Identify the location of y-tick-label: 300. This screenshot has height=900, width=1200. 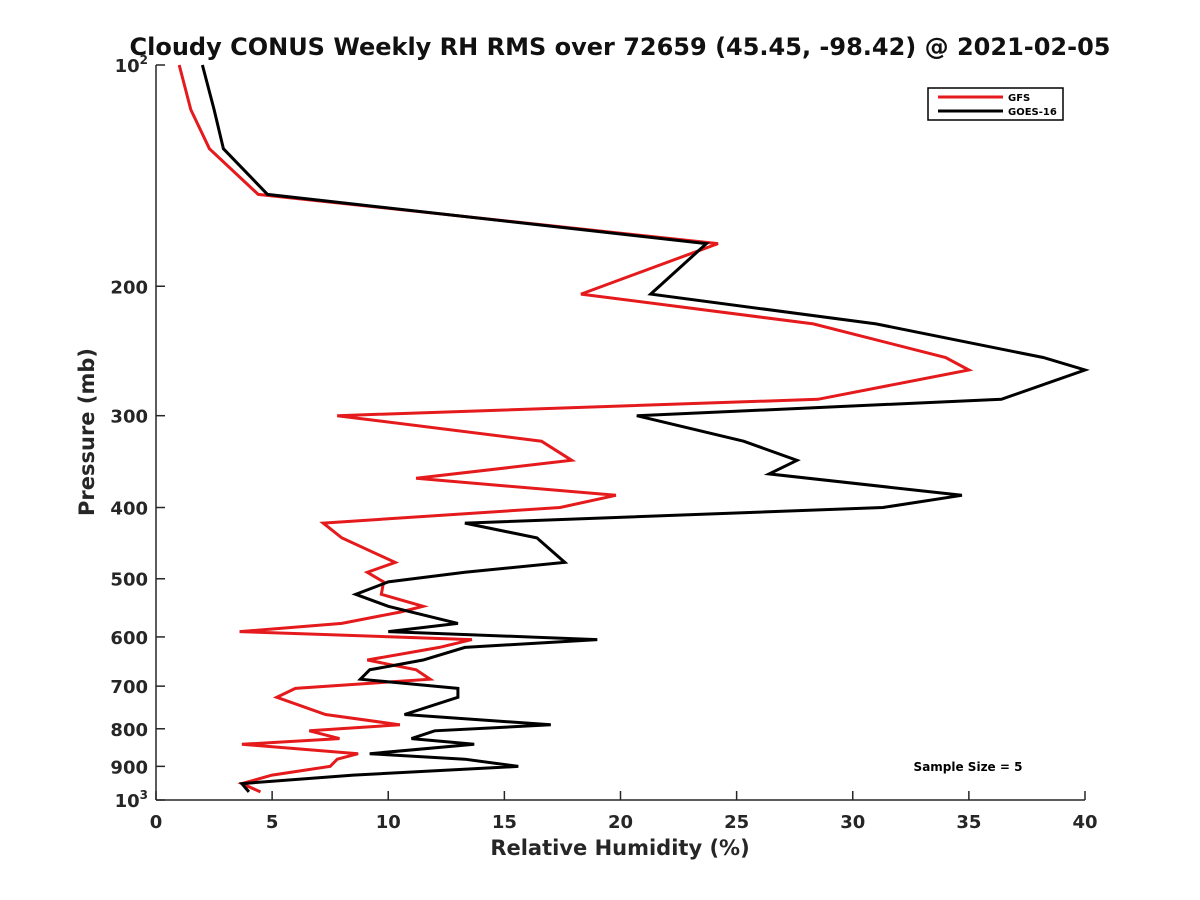
(129, 417).